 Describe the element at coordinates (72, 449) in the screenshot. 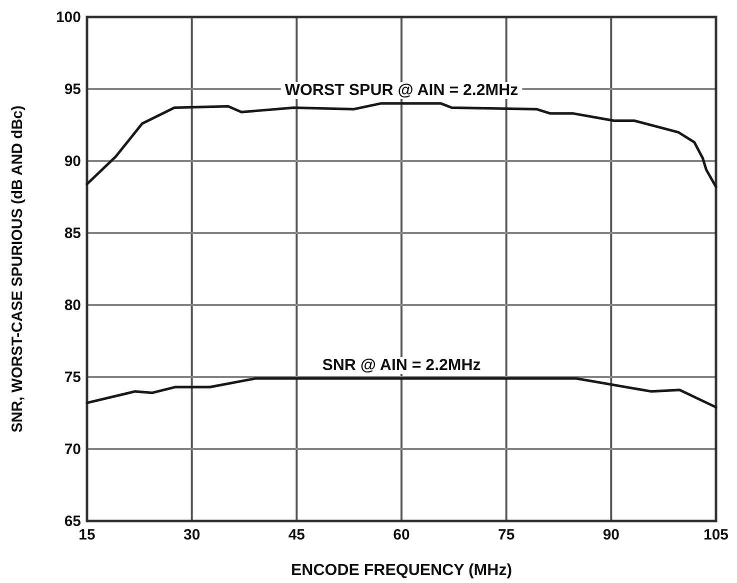

I see `y-tick-label: 70` at that location.